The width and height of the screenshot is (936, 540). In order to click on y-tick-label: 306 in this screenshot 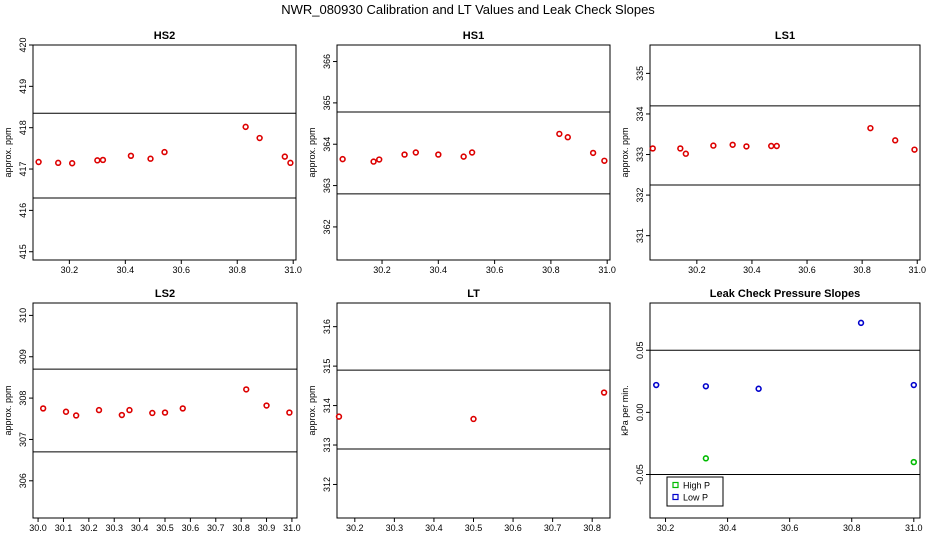, I will do `click(23, 480)`.